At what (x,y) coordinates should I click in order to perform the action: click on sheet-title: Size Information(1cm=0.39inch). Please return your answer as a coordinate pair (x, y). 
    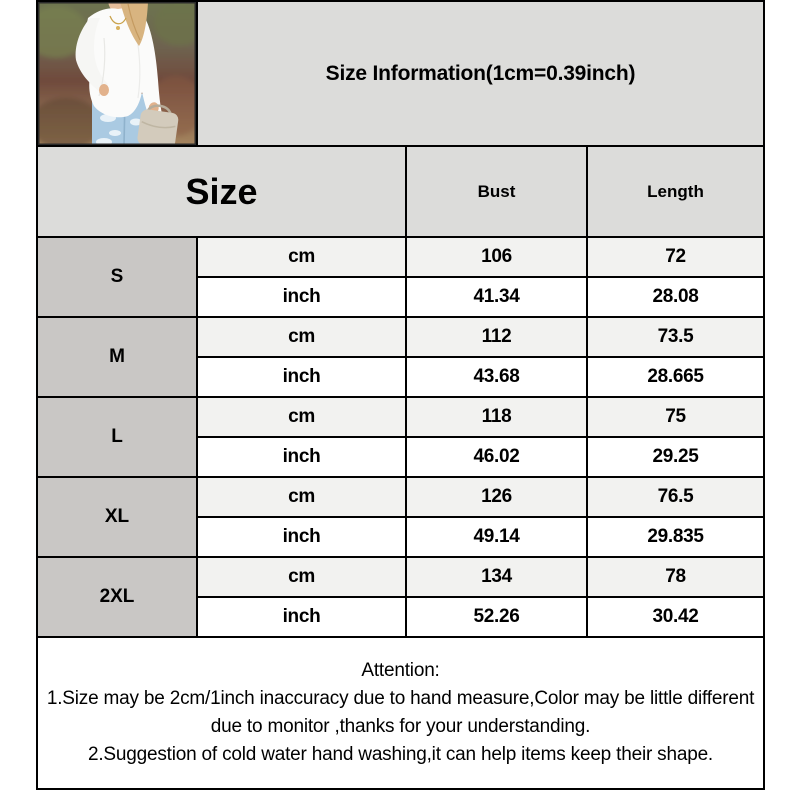
    Looking at the image, I should click on (480, 73).